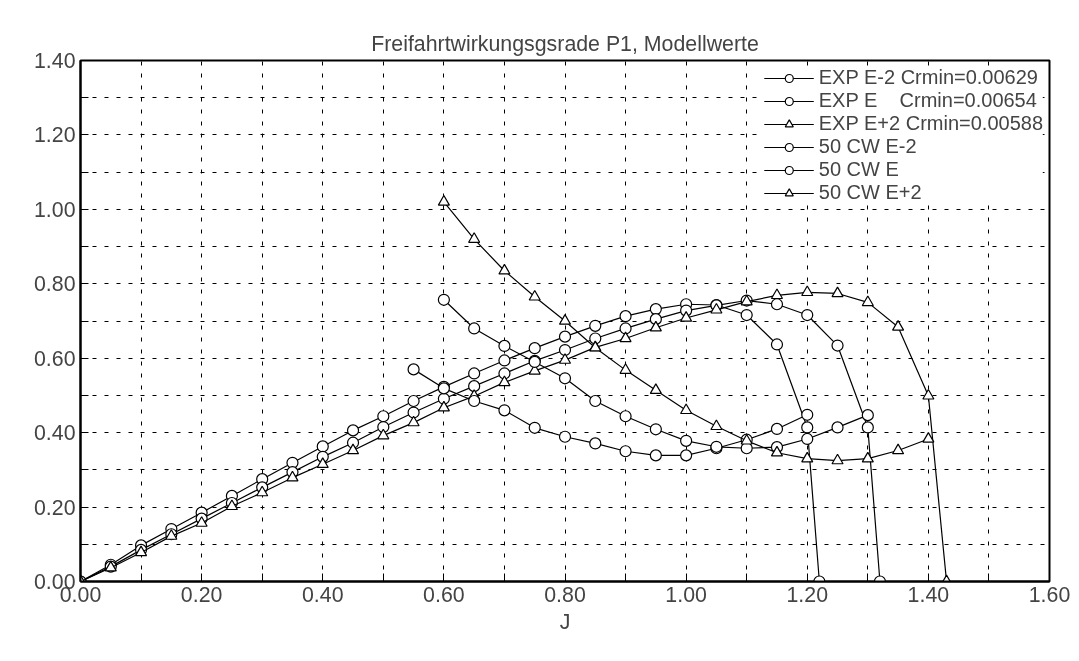 Image resolution: width=1079 pixels, height=661 pixels. What do you see at coordinates (444, 594) in the screenshot?
I see `x-tick-label: 0.60` at bounding box center [444, 594].